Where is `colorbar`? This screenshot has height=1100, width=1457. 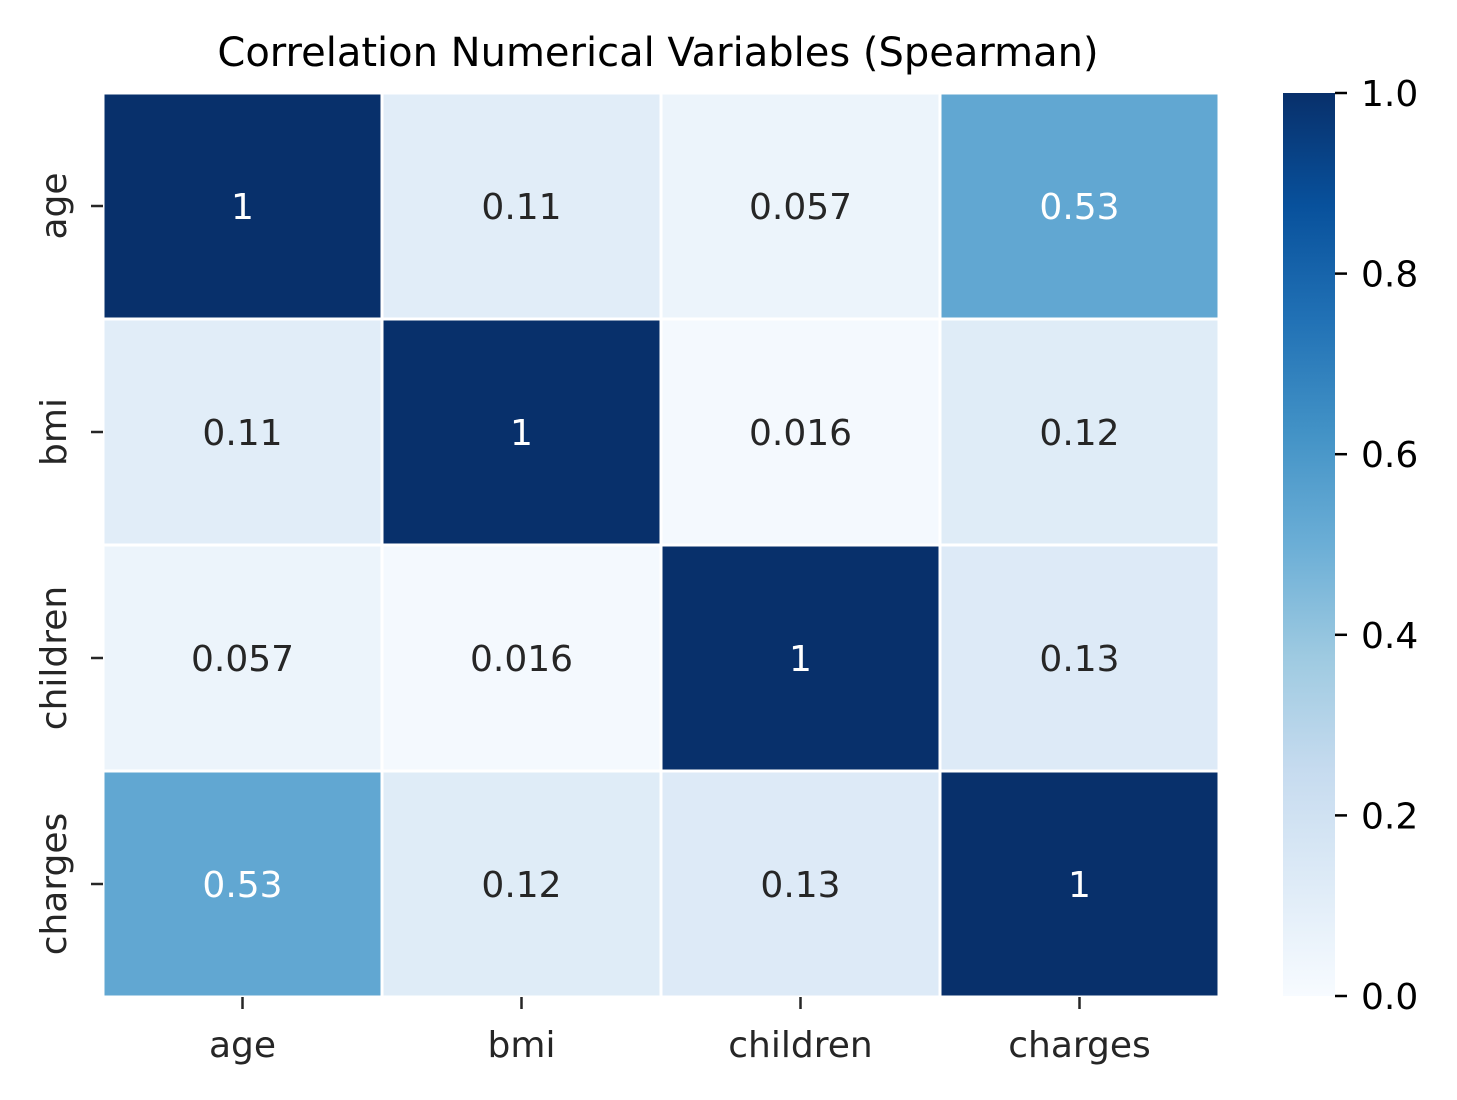
colorbar is located at coordinates (1309, 544).